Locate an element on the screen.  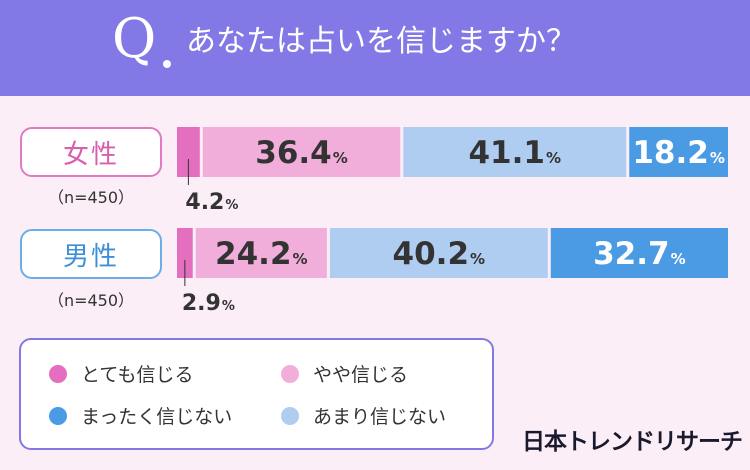
data-label: 40.2% is located at coordinates (439, 254).